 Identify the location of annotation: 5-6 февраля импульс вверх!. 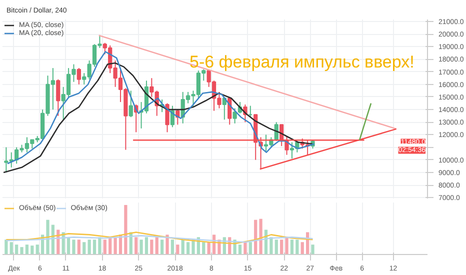
(302, 62).